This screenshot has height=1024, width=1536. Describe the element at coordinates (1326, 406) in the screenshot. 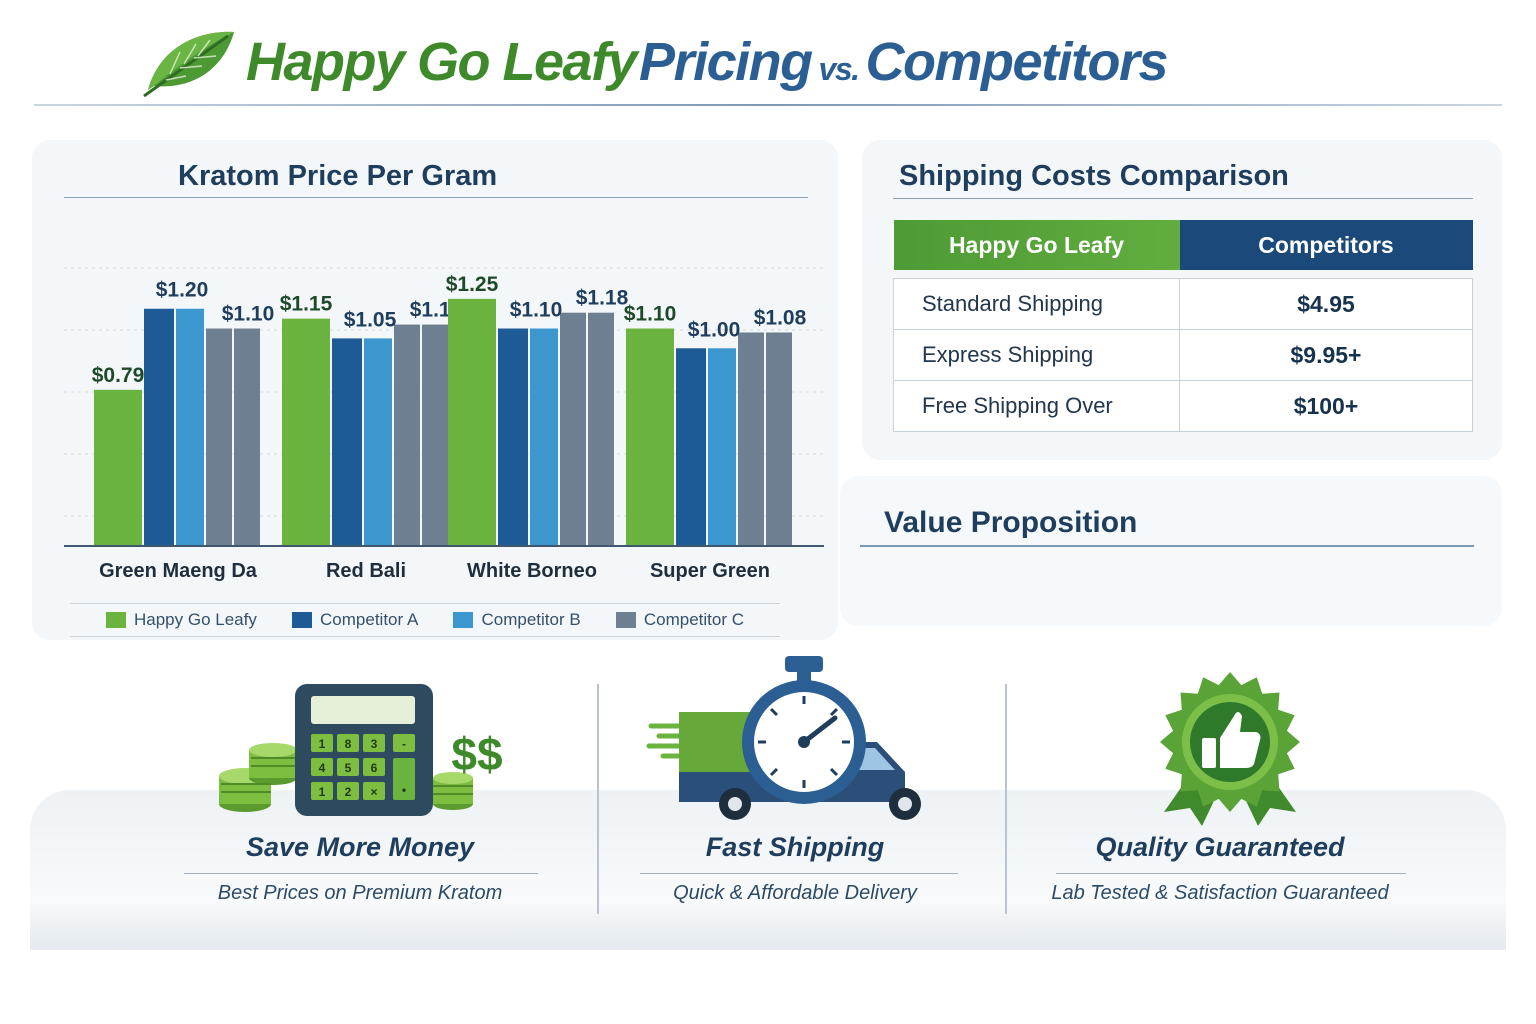

I see `row-value: $100+` at that location.